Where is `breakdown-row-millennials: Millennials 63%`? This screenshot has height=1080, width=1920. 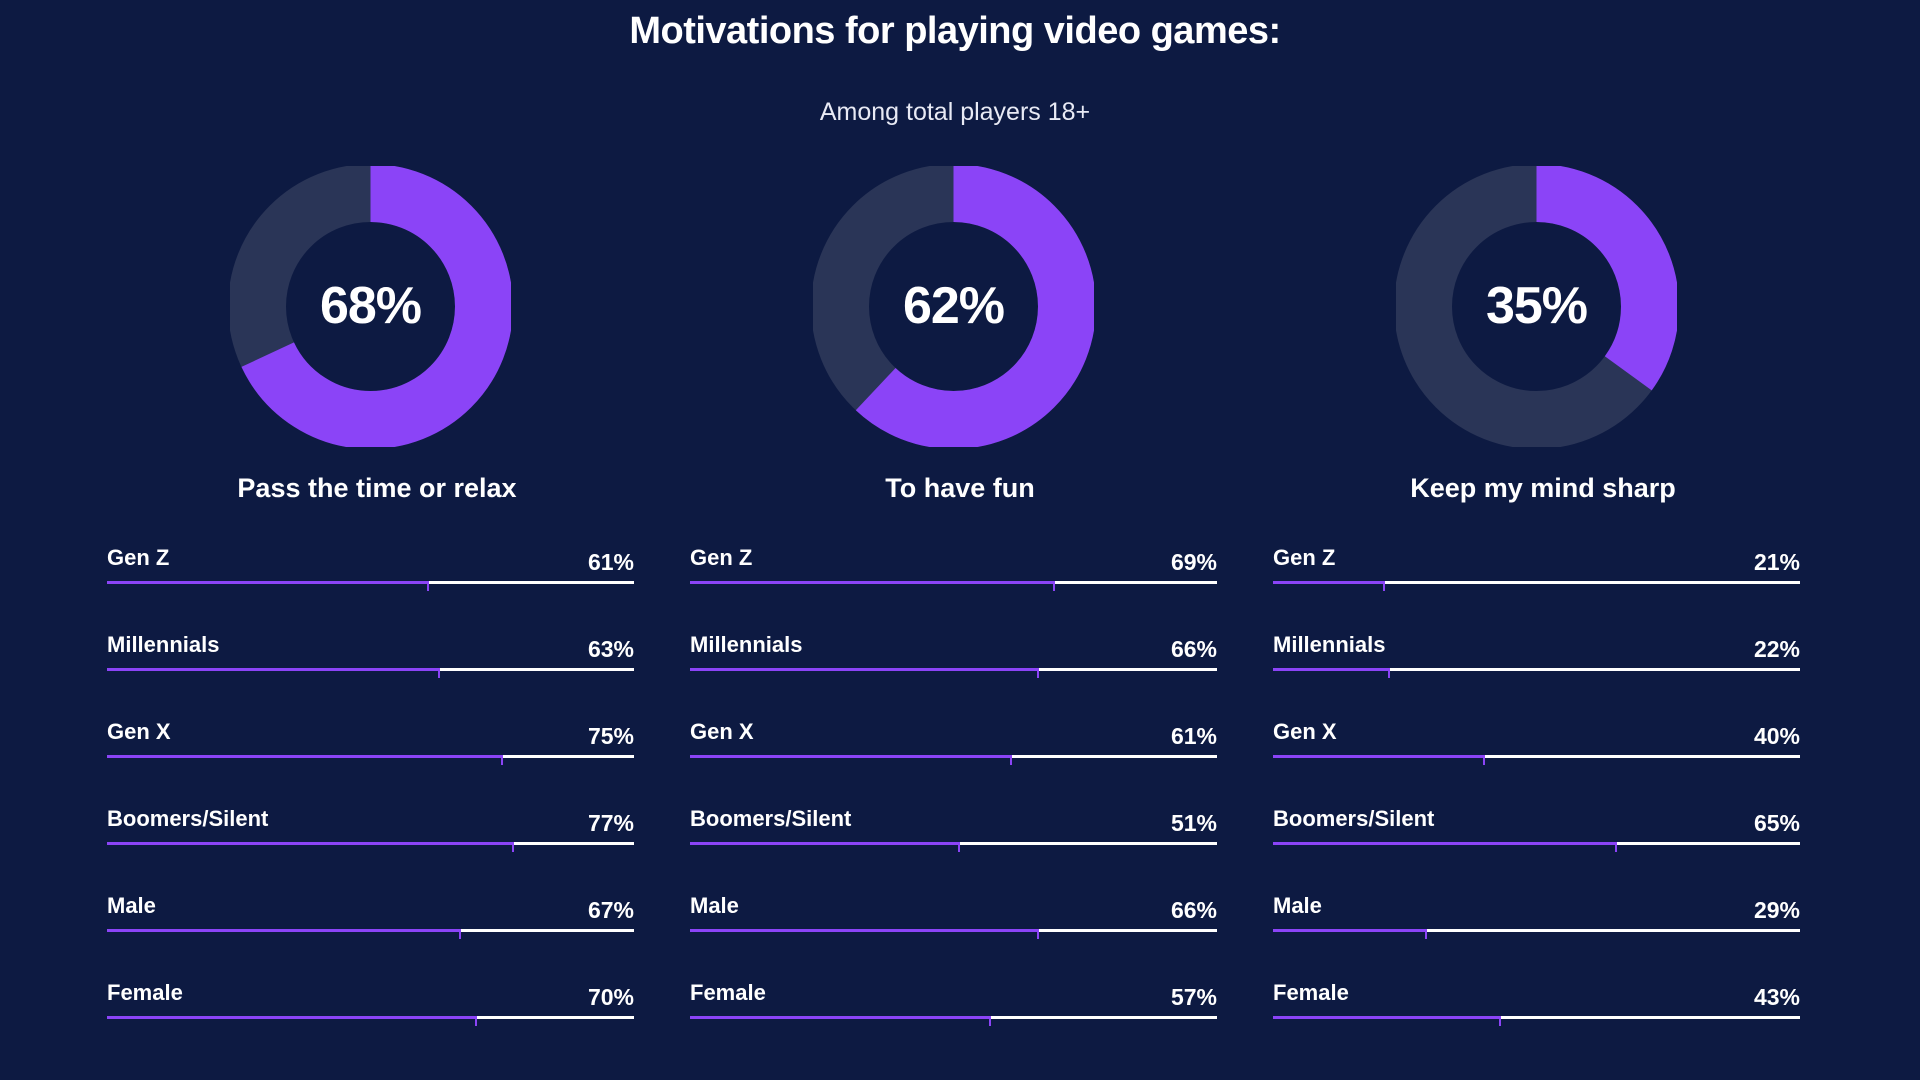
breakdown-row-millennials: Millennials 63% is located at coordinates (370, 675).